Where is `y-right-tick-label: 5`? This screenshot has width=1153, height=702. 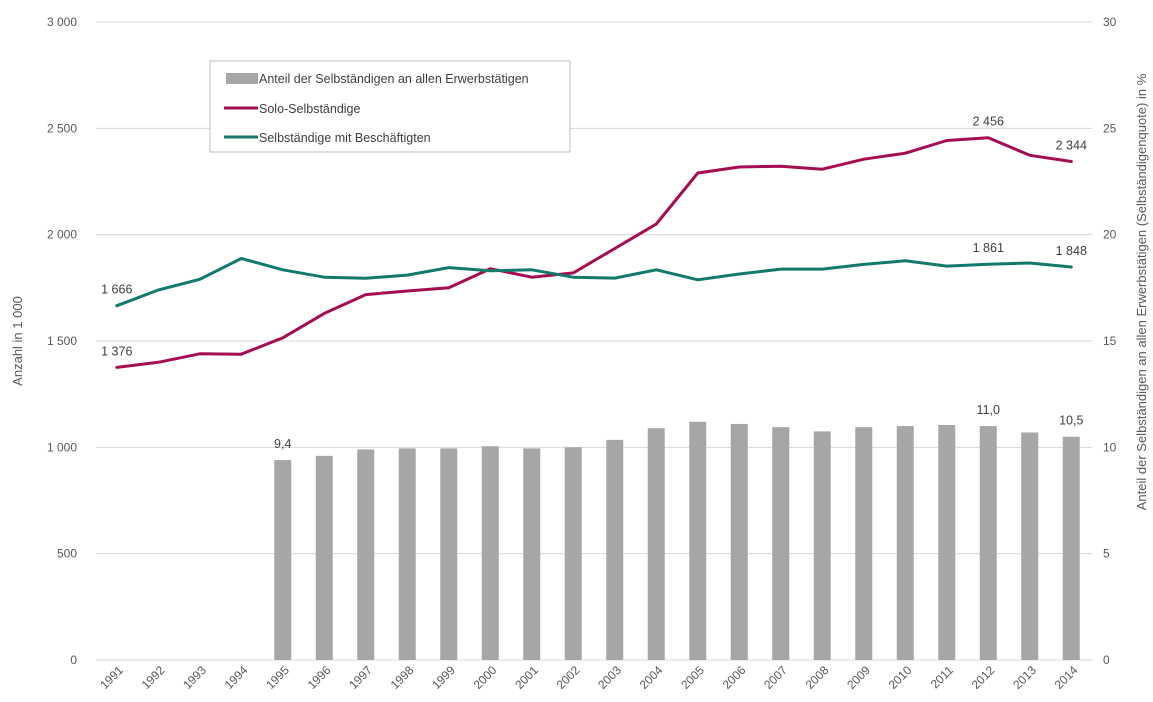
y-right-tick-label: 5 is located at coordinates (1106, 554).